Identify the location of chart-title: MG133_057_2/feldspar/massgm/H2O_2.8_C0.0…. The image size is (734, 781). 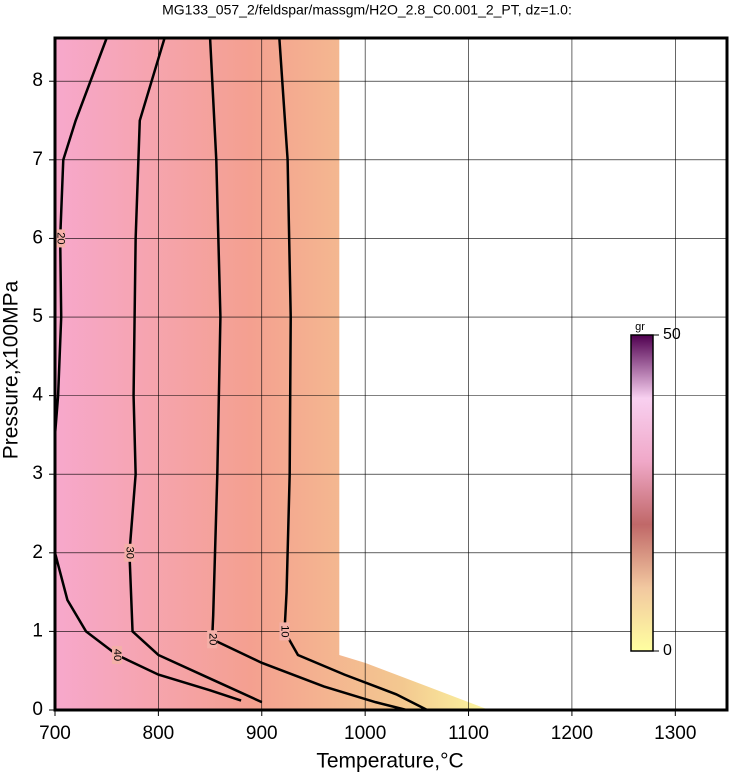
(367, 10).